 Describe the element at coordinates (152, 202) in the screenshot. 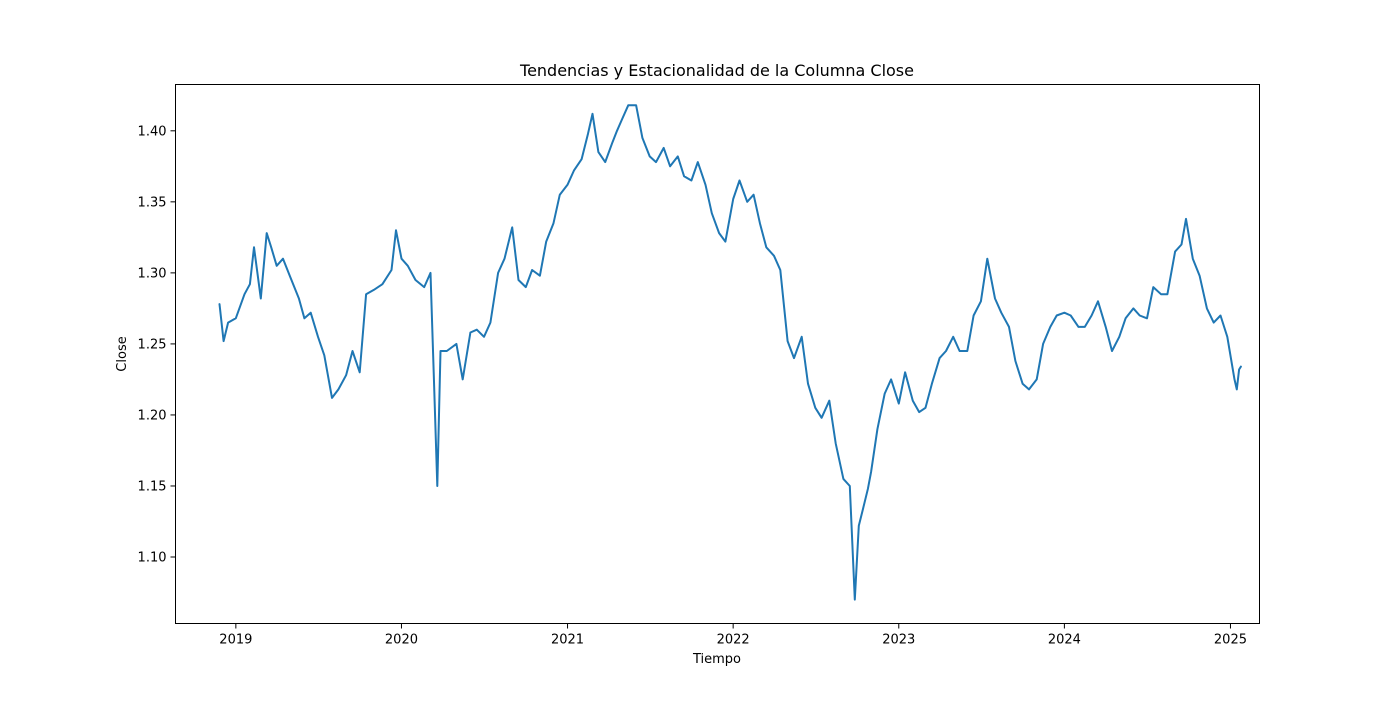

I see `y-tick-label: 1.35` at that location.